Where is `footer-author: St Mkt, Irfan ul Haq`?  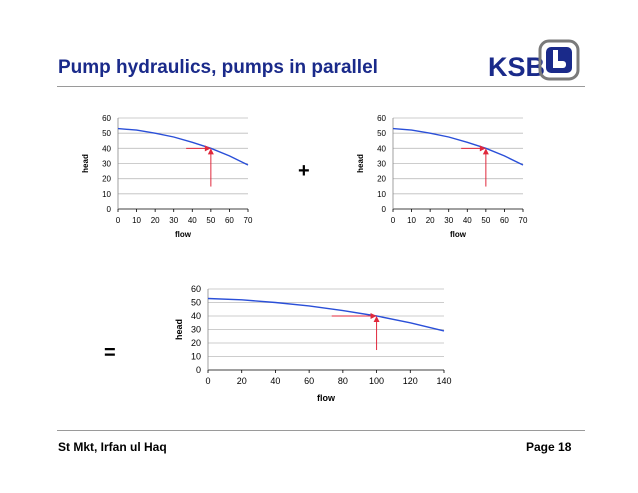
footer-author: St Mkt, Irfan ul Haq is located at coordinates (112, 447).